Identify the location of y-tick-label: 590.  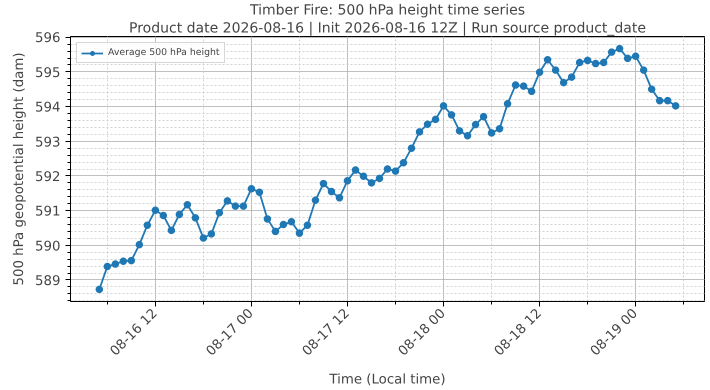
(48, 246).